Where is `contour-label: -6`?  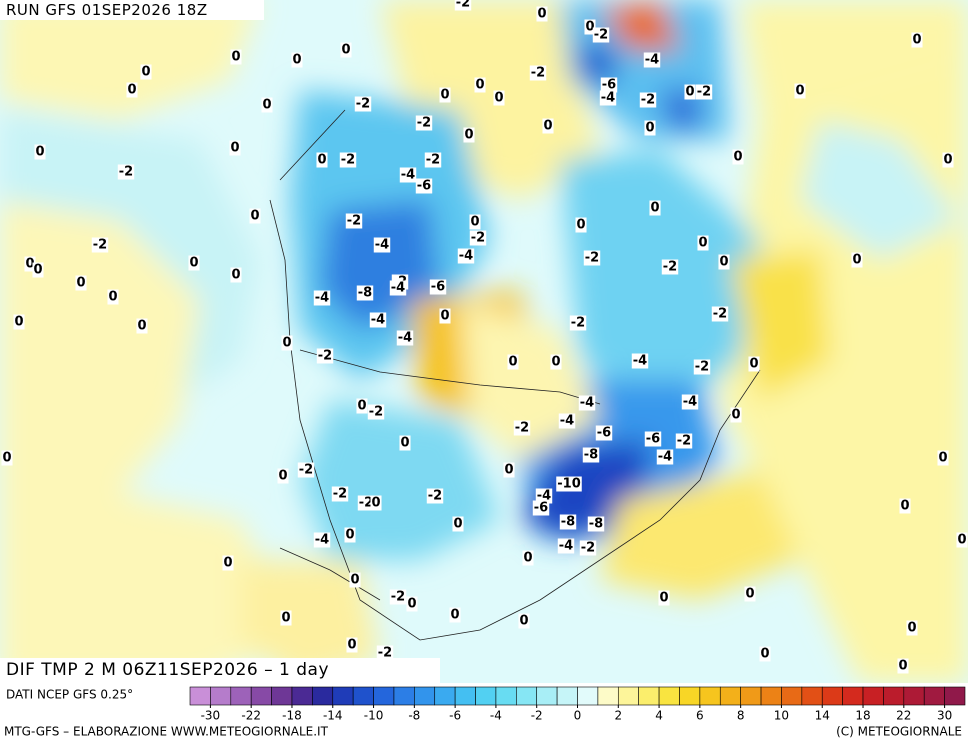 contour-label: -6 is located at coordinates (541, 508).